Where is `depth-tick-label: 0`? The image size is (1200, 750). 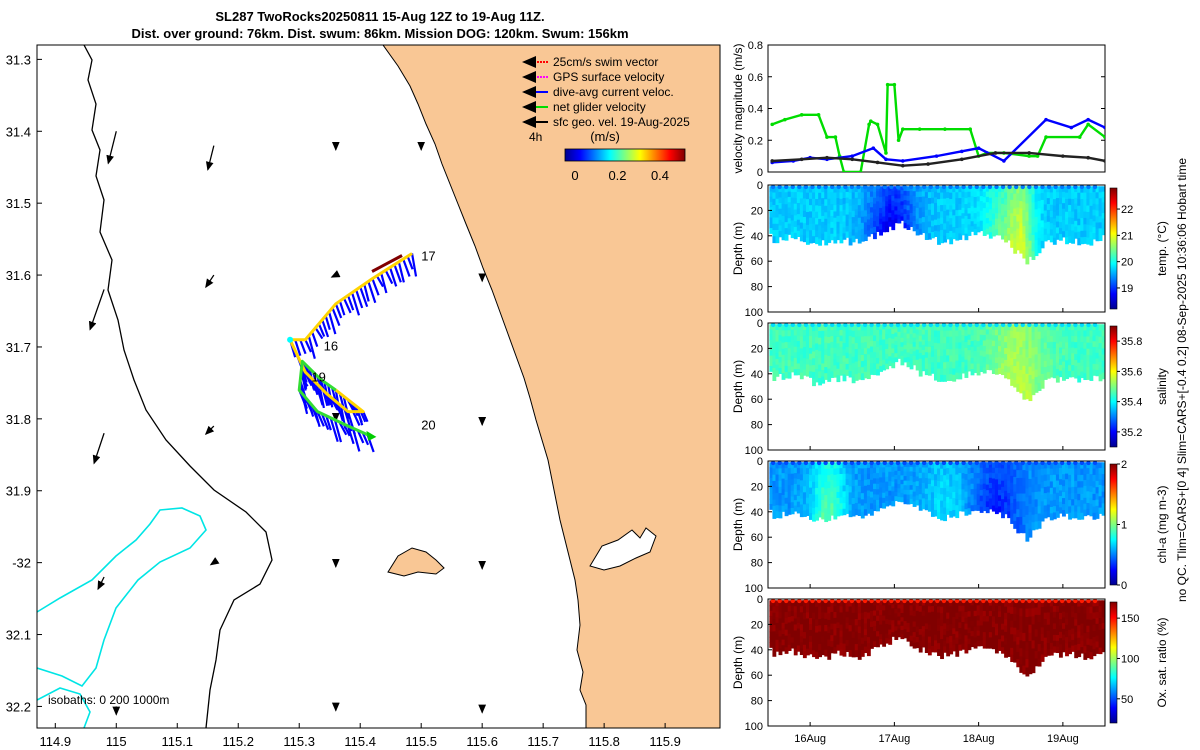
depth-tick-label: 0 is located at coordinates (760, 600).